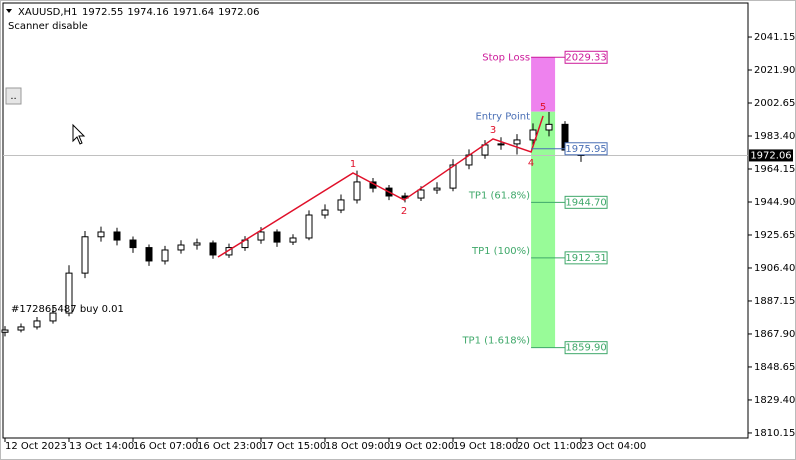 This screenshot has height=460, width=796. What do you see at coordinates (774, 433) in the screenshot?
I see `y-tick-label: 1810.15` at bounding box center [774, 433].